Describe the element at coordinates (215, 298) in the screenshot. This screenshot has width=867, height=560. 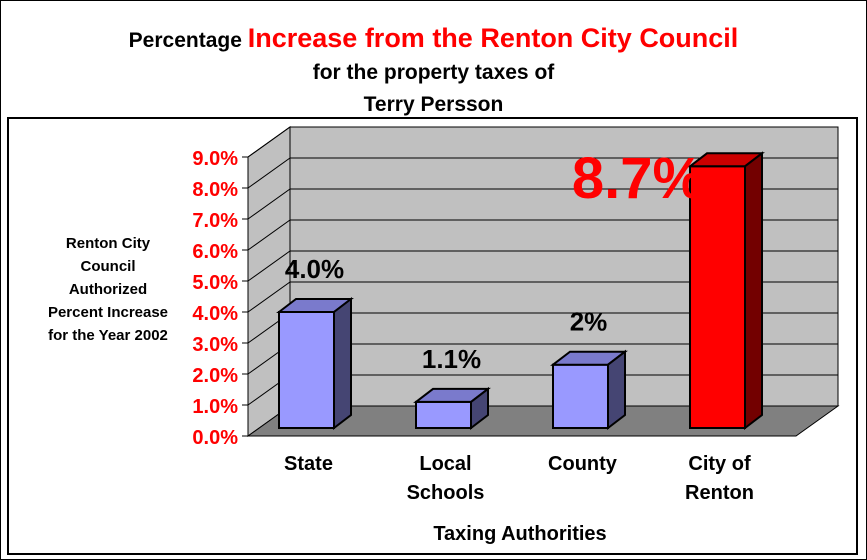
I see `y-tick-labels: 0.0% 1.0% 2.0% 3.0% 4.0% 5.0% 6.0% 7.0% 8.0% 9.0%` at that location.